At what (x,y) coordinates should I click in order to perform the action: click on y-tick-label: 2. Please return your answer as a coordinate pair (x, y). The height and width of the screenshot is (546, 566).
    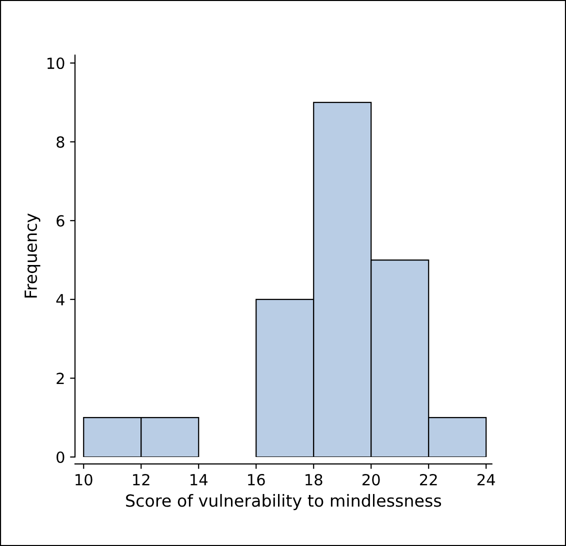
    Looking at the image, I should click on (60, 378).